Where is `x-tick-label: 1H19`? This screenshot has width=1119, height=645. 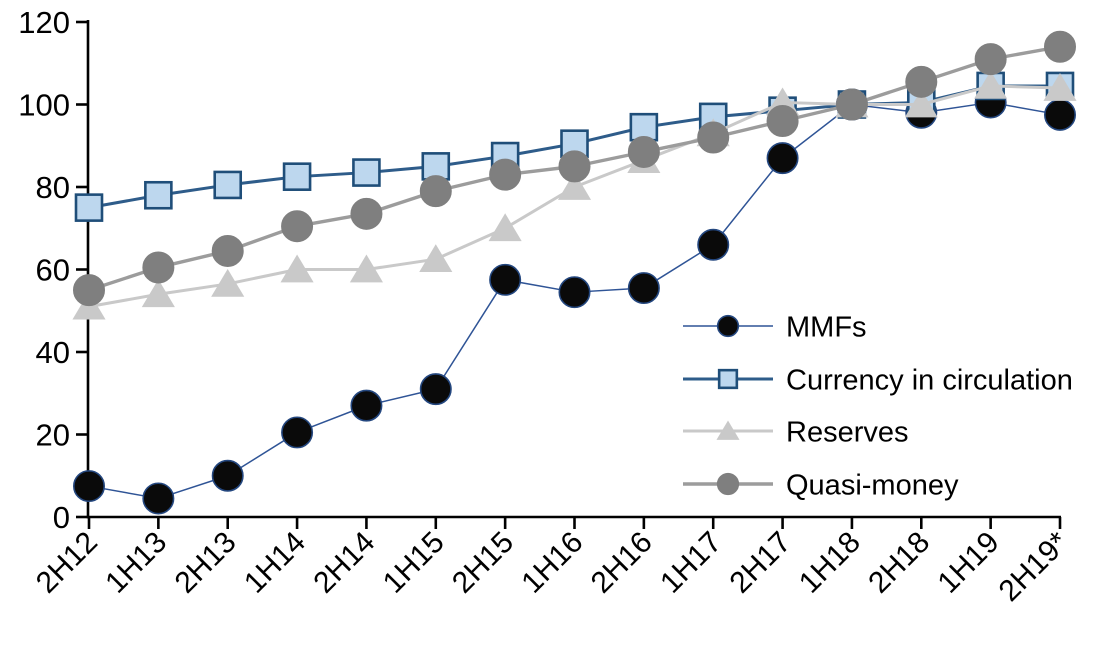
x-tick-label: 1H19 is located at coordinates (969, 563).